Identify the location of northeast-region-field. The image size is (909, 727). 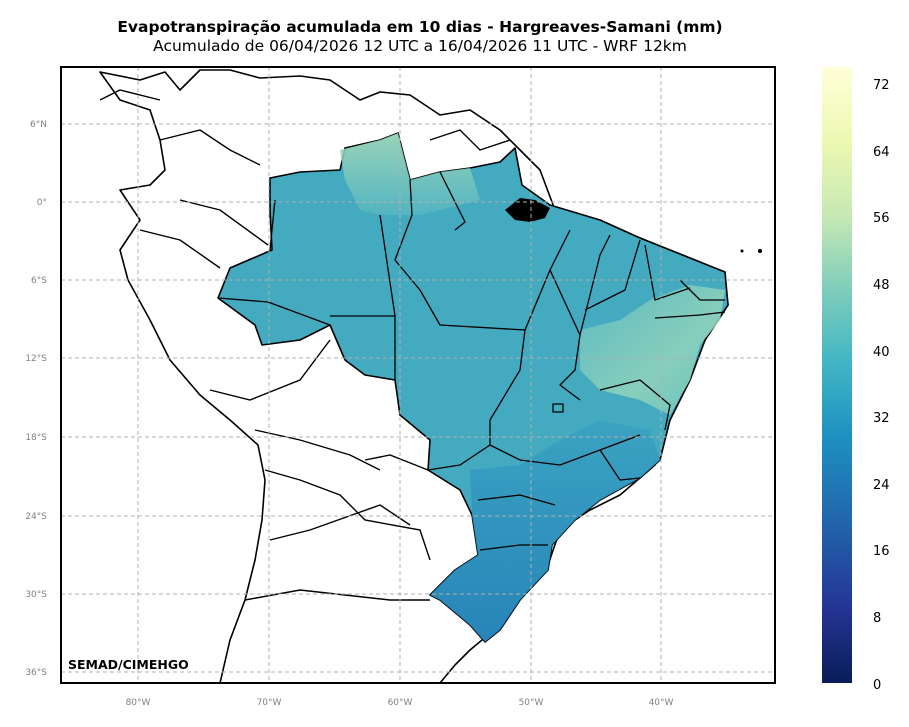
(652, 350).